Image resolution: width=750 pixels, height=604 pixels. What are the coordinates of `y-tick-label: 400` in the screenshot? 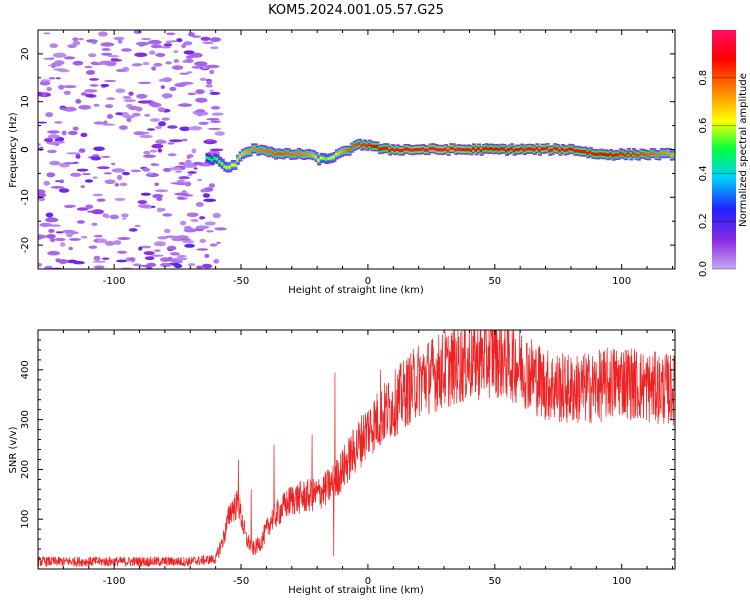 It's located at (25, 369).